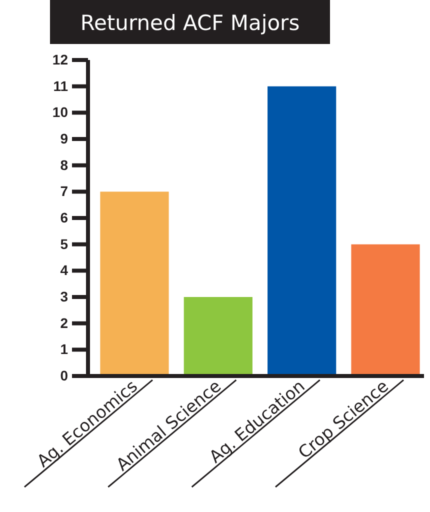  What do you see at coordinates (60, 86) in the screenshot?
I see `y-tick-label: 11` at bounding box center [60, 86].